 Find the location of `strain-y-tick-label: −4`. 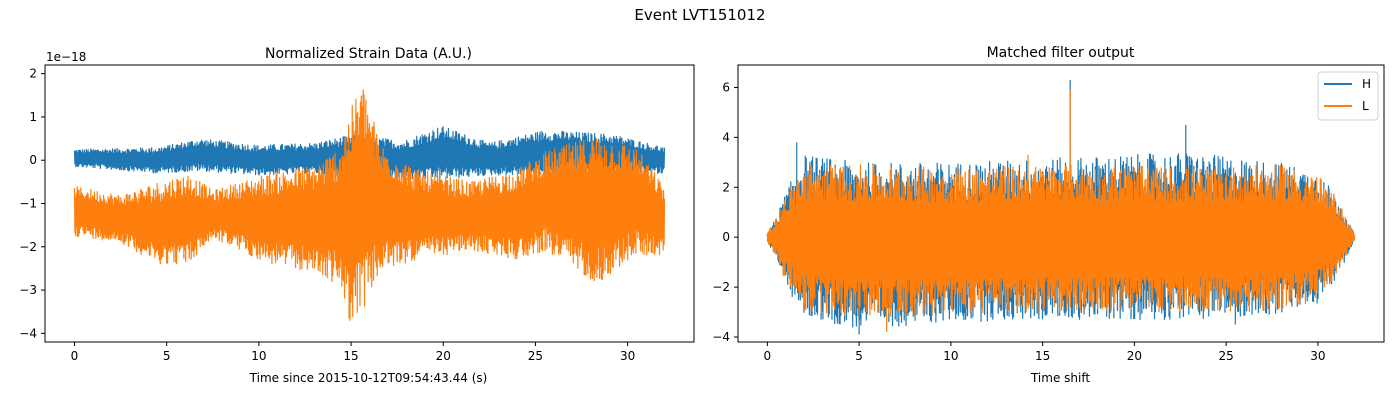

strain-y-tick-label: −4 is located at coordinates (28, 333).